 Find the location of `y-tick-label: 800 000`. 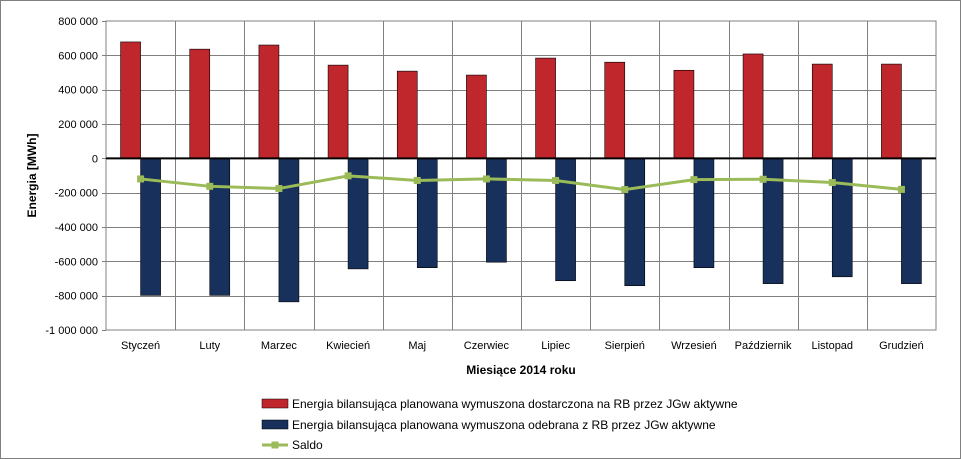

y-tick-label: 800 000 is located at coordinates (78, 22).